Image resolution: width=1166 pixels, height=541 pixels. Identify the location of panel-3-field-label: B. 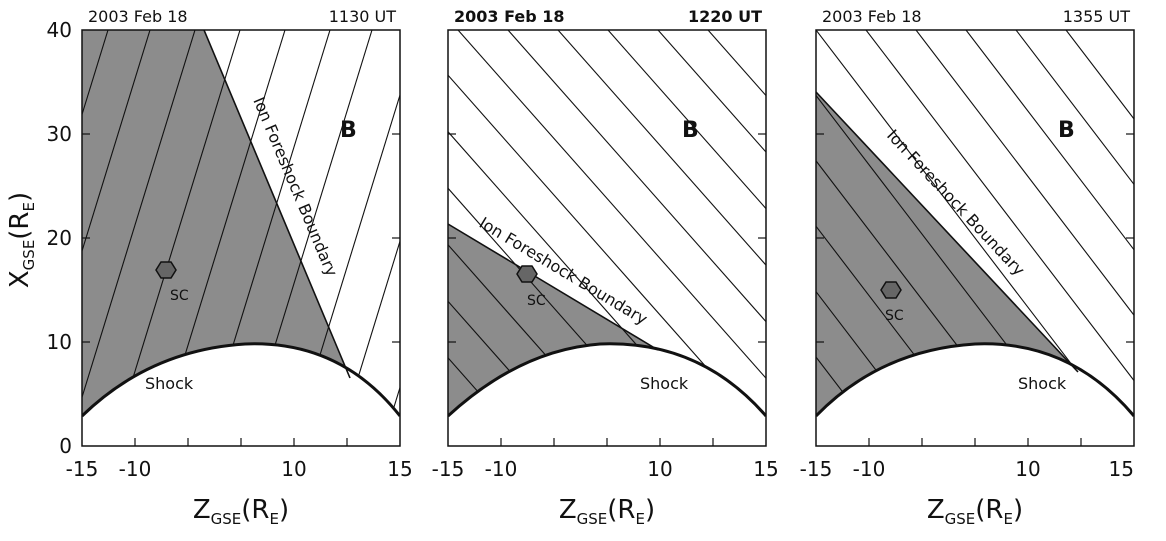
(1066, 130).